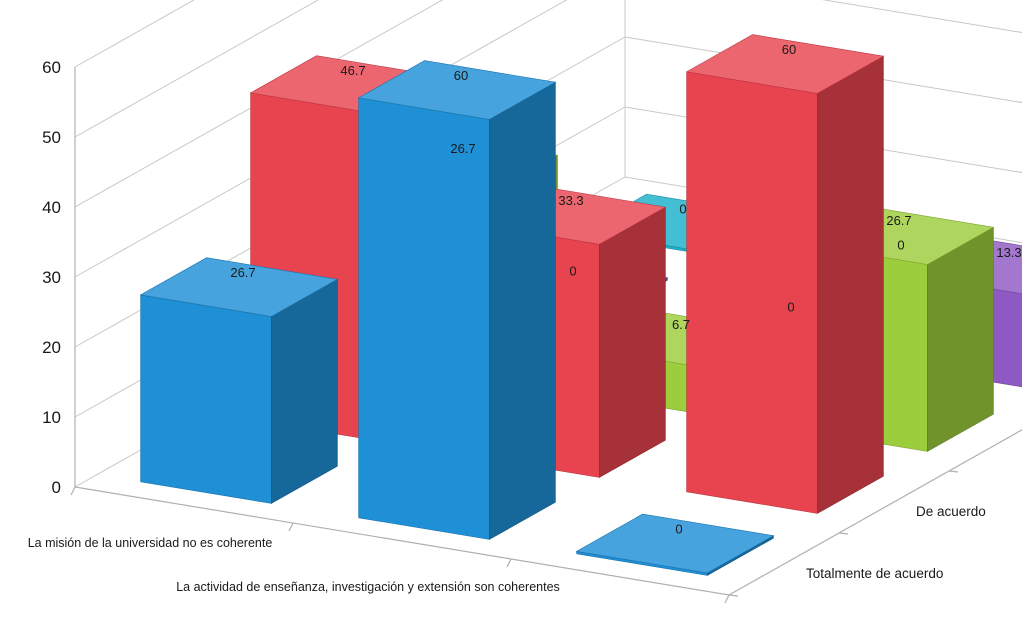 This screenshot has height=622, width=1022. What do you see at coordinates (51, 137) in the screenshot?
I see `y-tick-label: 50` at bounding box center [51, 137].